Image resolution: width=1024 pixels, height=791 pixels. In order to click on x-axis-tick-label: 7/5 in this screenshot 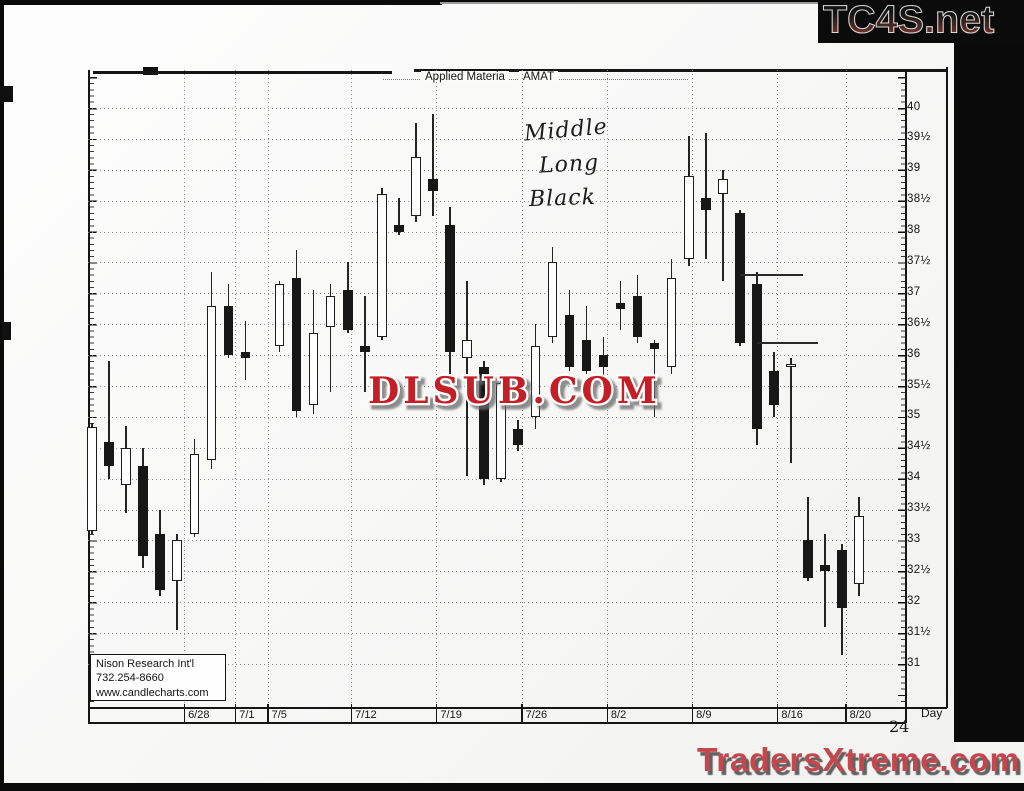, I will do `click(279, 715)`.